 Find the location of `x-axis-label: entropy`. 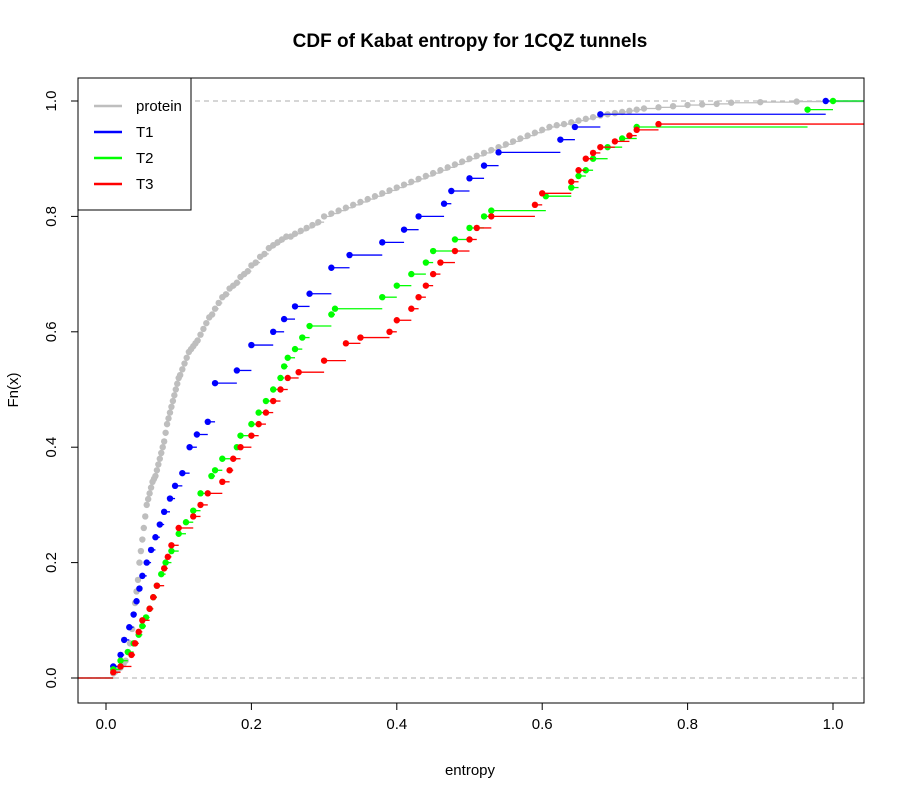

x-axis-label: entropy is located at coordinates (470, 770).